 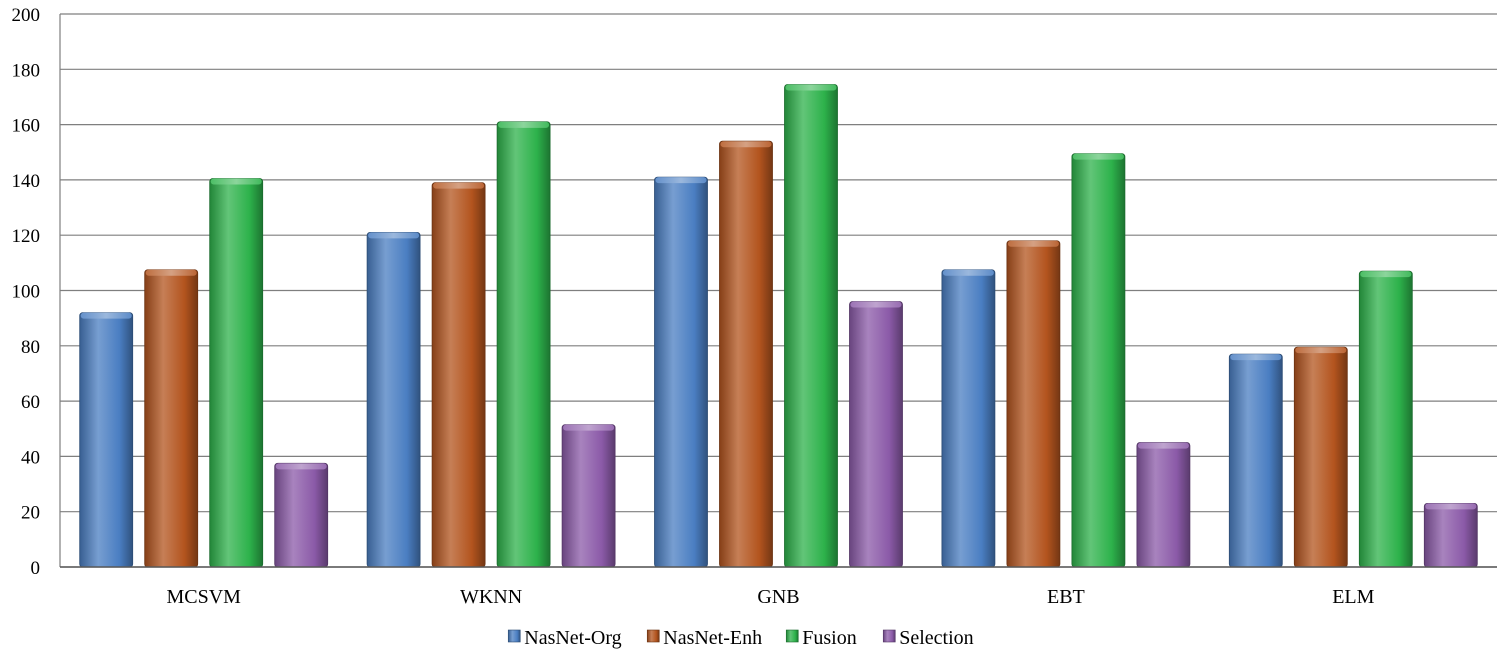 What do you see at coordinates (1320, 457) in the screenshot?
I see `bar-elm-nasnet-enh` at bounding box center [1320, 457].